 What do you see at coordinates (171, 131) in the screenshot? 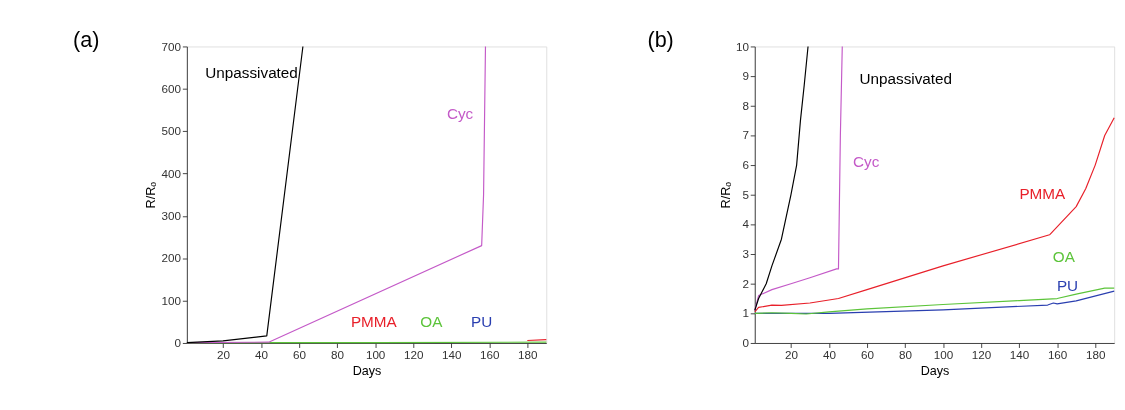
I see `y-tick-label: 500` at bounding box center [171, 131].